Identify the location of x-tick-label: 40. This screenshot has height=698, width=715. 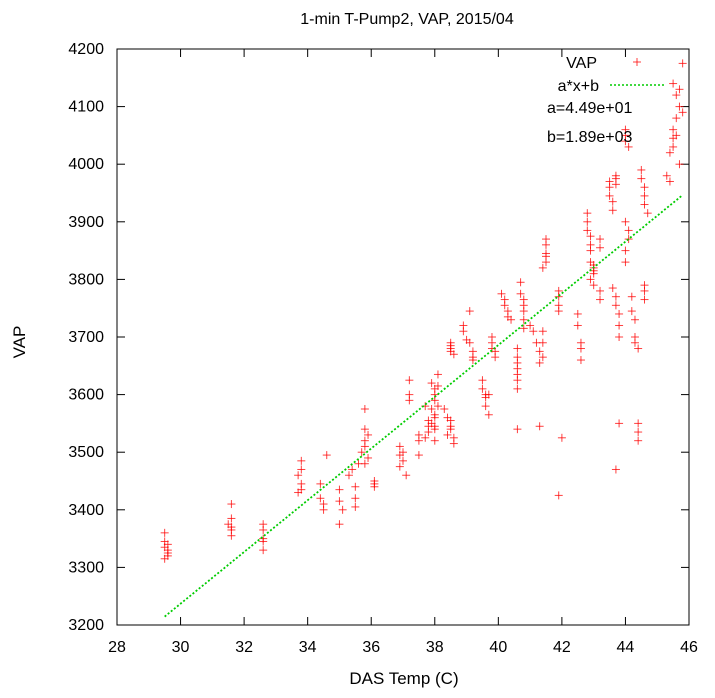
(498, 647).